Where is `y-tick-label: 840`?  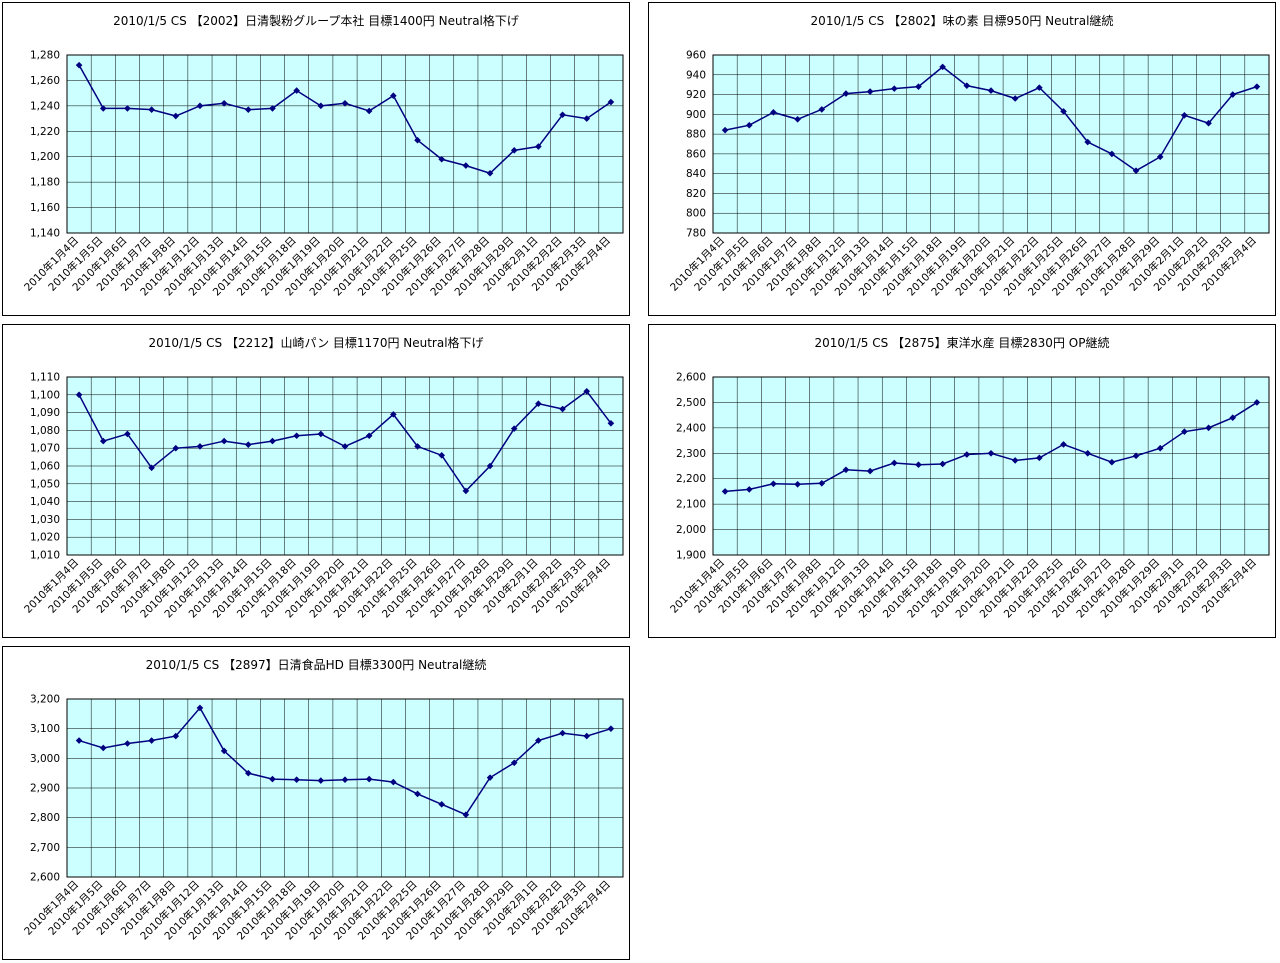
y-tick-label: 840 is located at coordinates (696, 174).